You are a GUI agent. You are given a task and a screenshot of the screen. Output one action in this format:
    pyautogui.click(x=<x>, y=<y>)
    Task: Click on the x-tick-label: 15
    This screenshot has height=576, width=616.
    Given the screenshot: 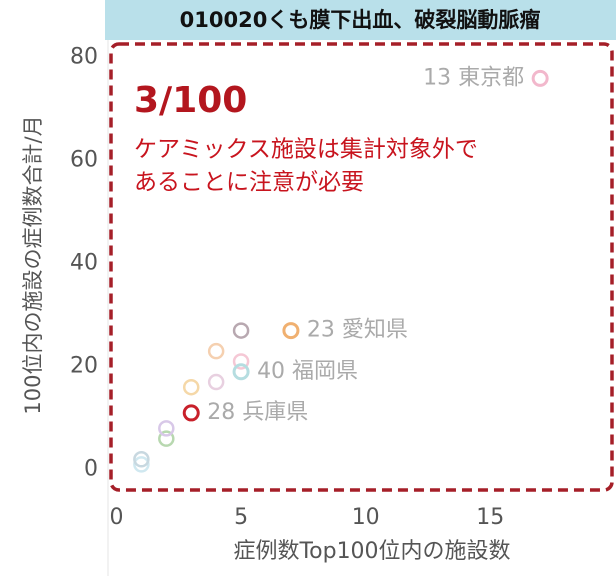 What is the action you would take?
    pyautogui.click(x=490, y=517)
    